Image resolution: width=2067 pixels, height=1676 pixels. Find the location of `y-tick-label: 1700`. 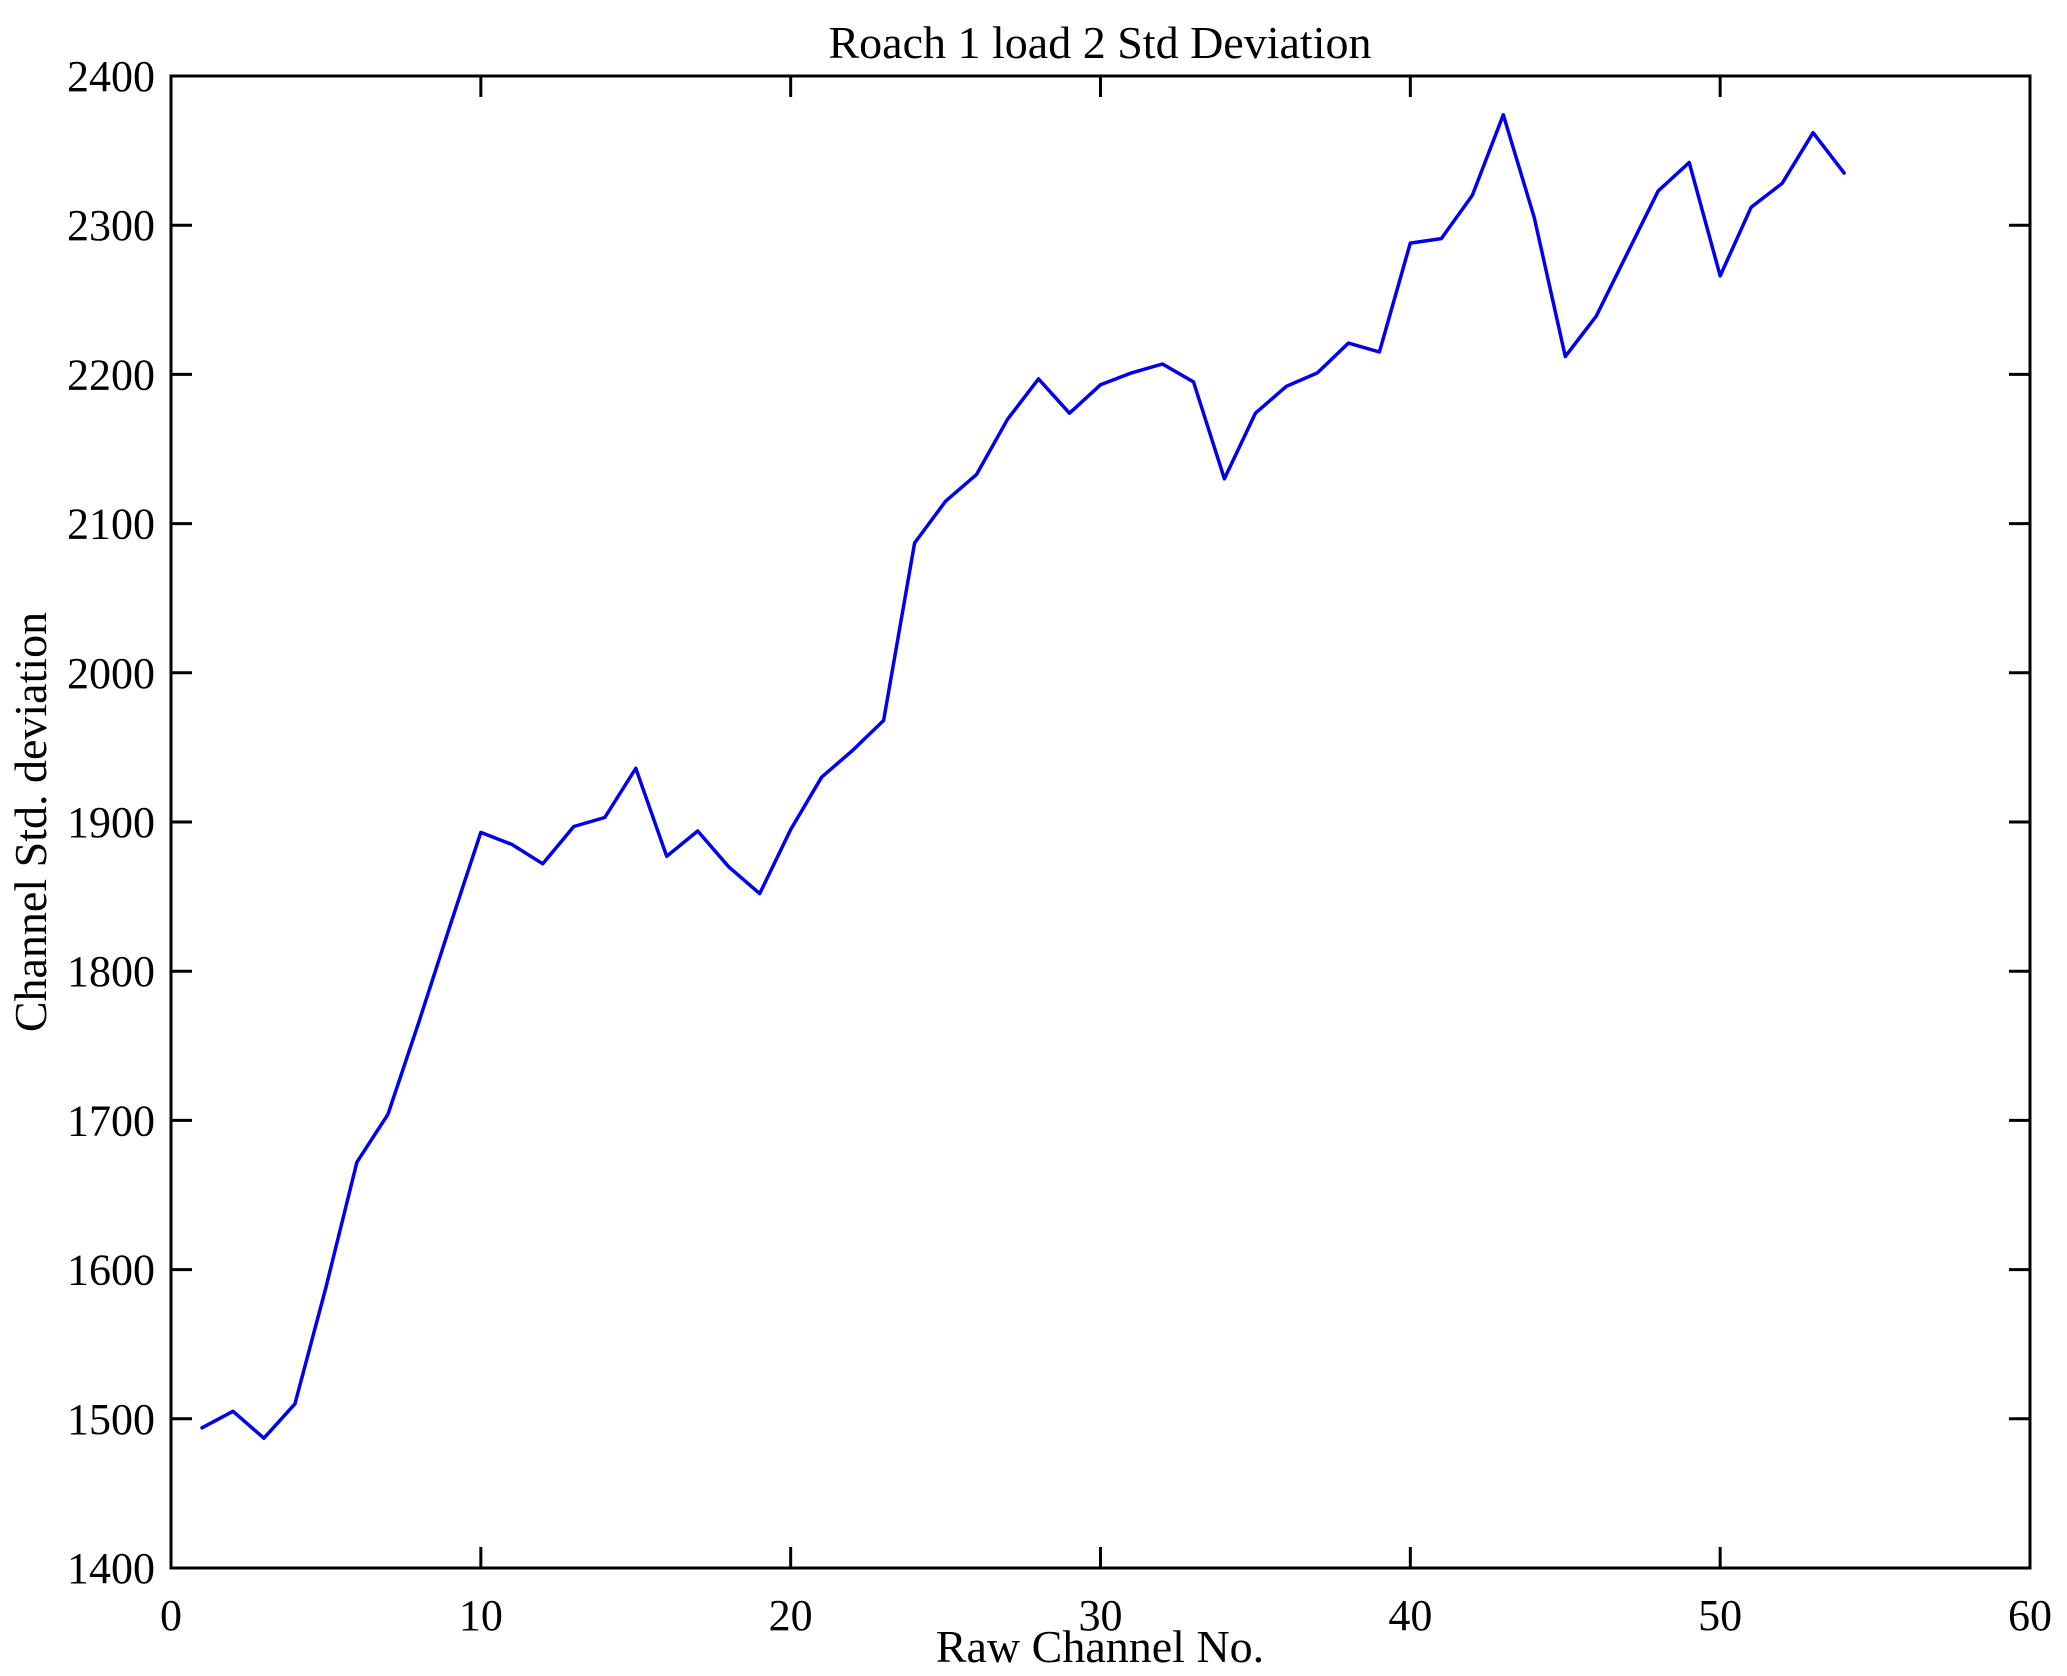

y-tick-label: 1700 is located at coordinates (111, 1120).